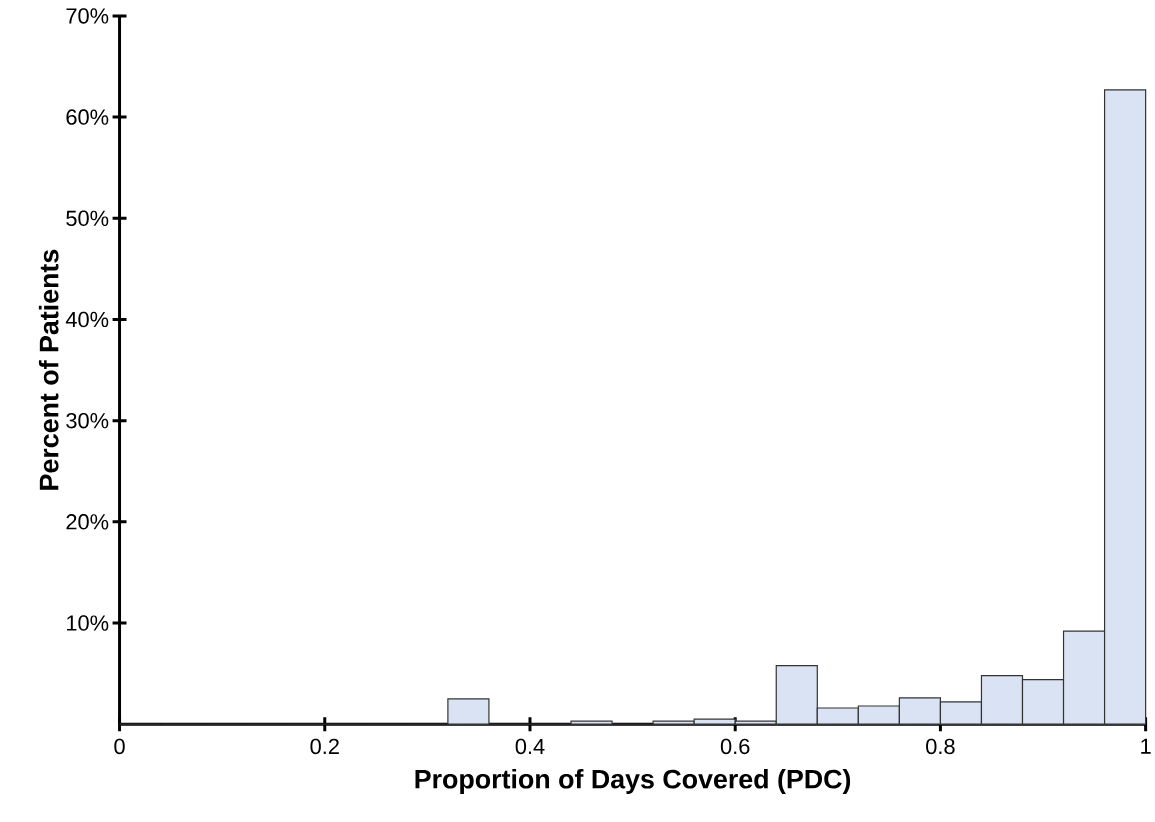 The image size is (1155, 822). What do you see at coordinates (735, 746) in the screenshot?
I see `x-tick-label: 0.6` at bounding box center [735, 746].